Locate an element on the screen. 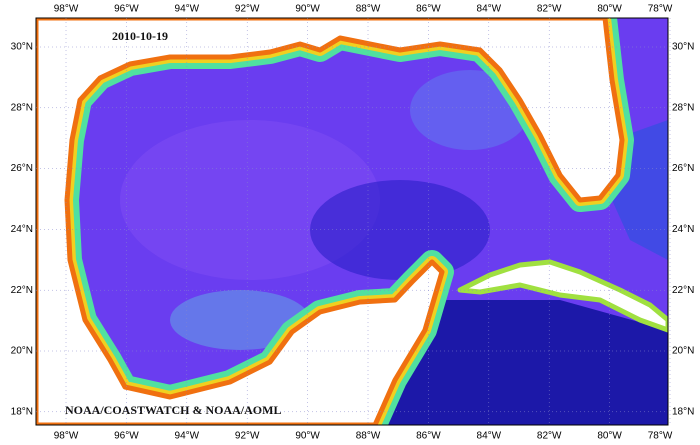 This screenshot has width=700, height=445. lon-label-top: 86°W is located at coordinates (428, 9).